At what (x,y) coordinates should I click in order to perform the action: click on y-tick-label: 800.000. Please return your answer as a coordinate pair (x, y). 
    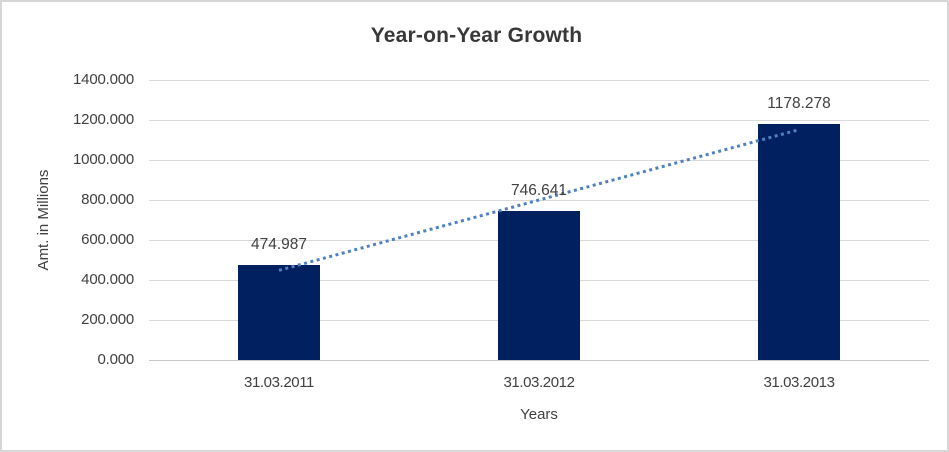
    Looking at the image, I should click on (107, 199).